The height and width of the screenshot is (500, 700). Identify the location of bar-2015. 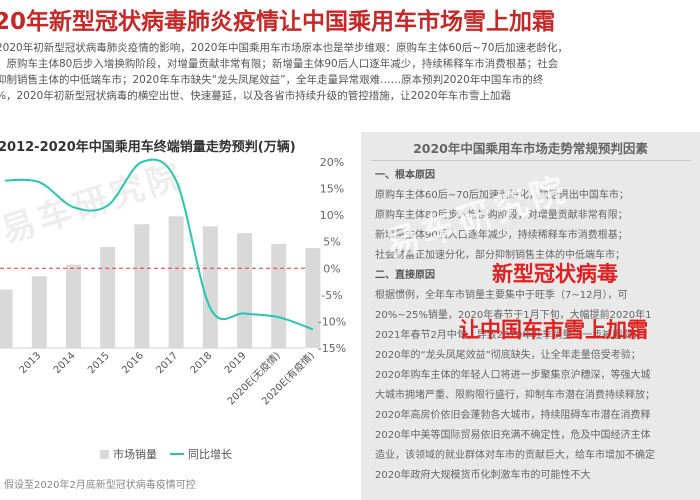
(108, 297).